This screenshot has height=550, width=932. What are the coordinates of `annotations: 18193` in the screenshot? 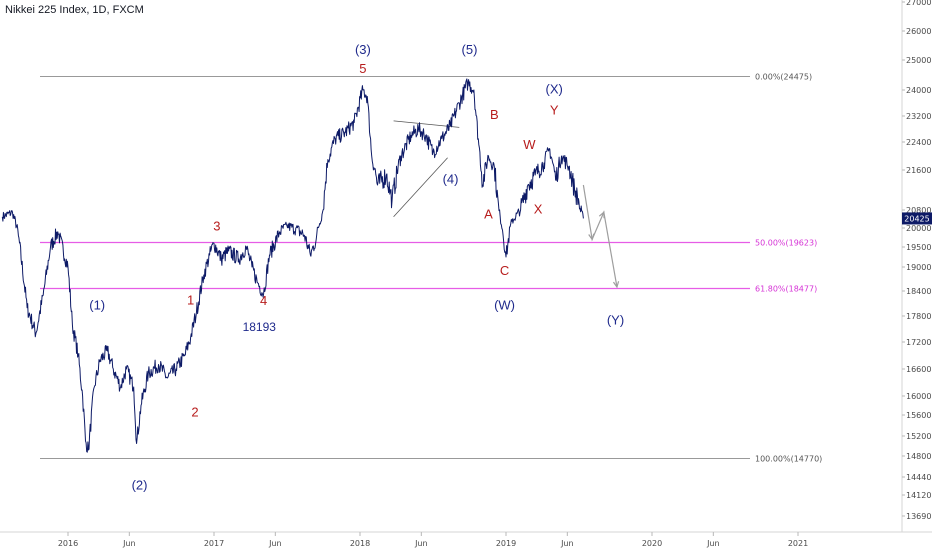 It's located at (260, 327).